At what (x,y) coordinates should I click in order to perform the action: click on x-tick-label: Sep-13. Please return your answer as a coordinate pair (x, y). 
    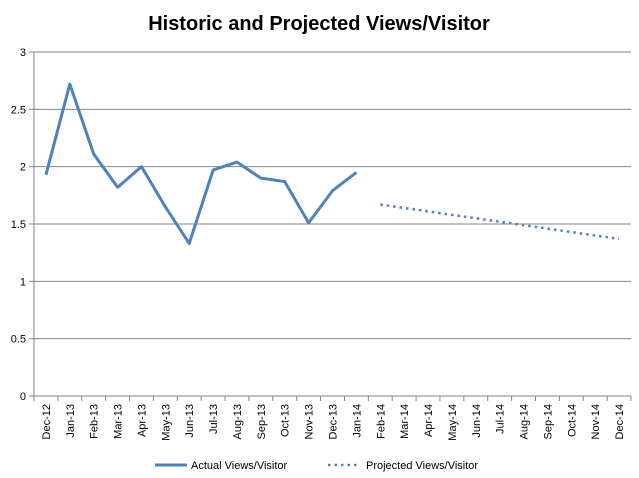
    Looking at the image, I should click on (262, 421).